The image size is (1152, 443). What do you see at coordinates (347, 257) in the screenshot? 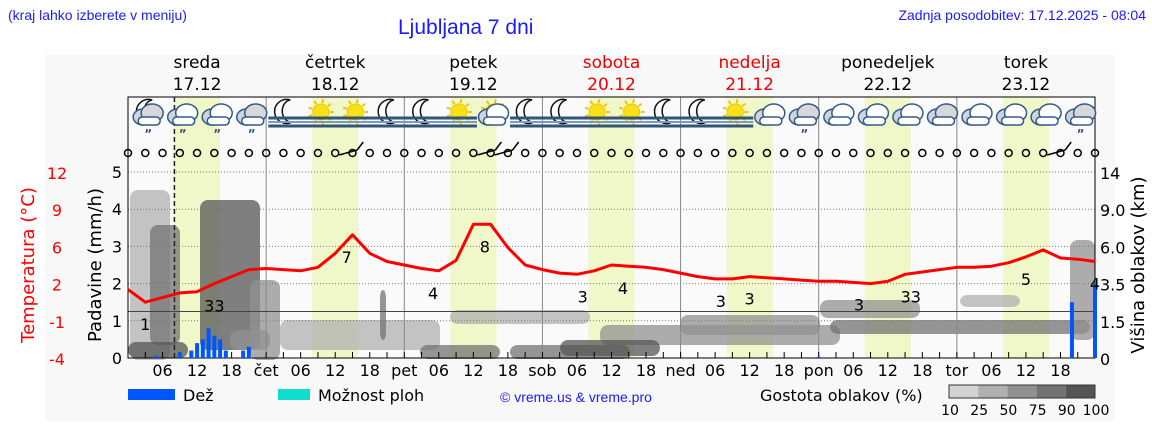
I see `curve-annotation: 7` at bounding box center [347, 257].